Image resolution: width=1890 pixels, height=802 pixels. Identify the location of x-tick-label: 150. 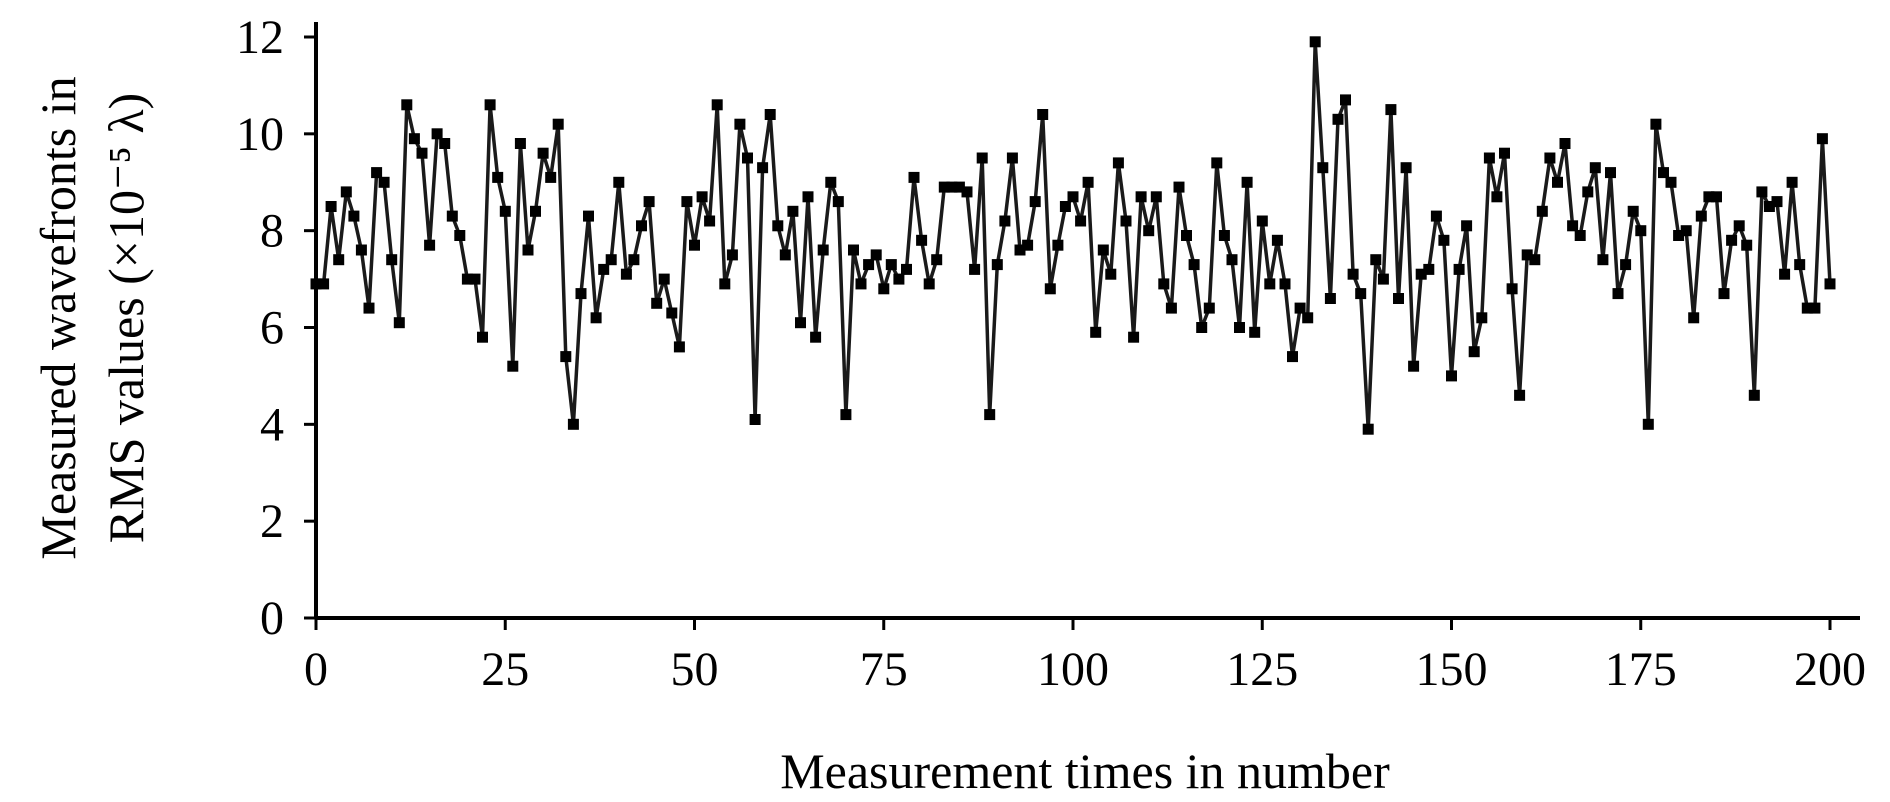
(1452, 669).